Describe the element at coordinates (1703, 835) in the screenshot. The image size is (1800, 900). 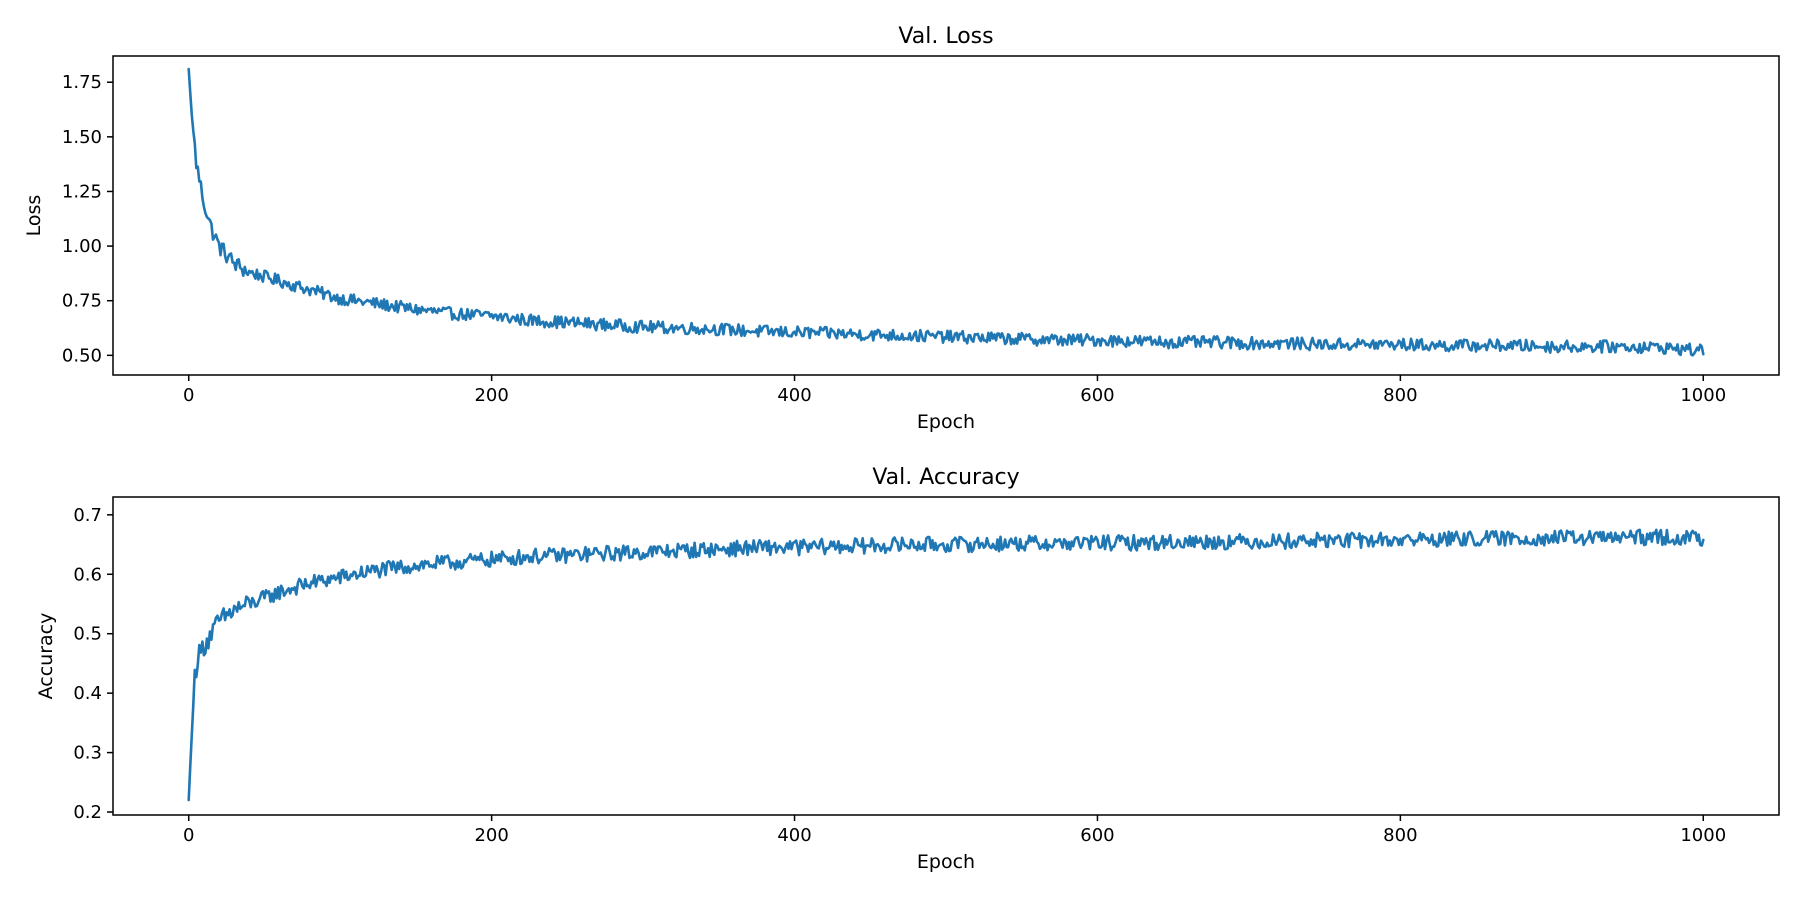
I see `accuracy-x-tick-label: 1000` at that location.